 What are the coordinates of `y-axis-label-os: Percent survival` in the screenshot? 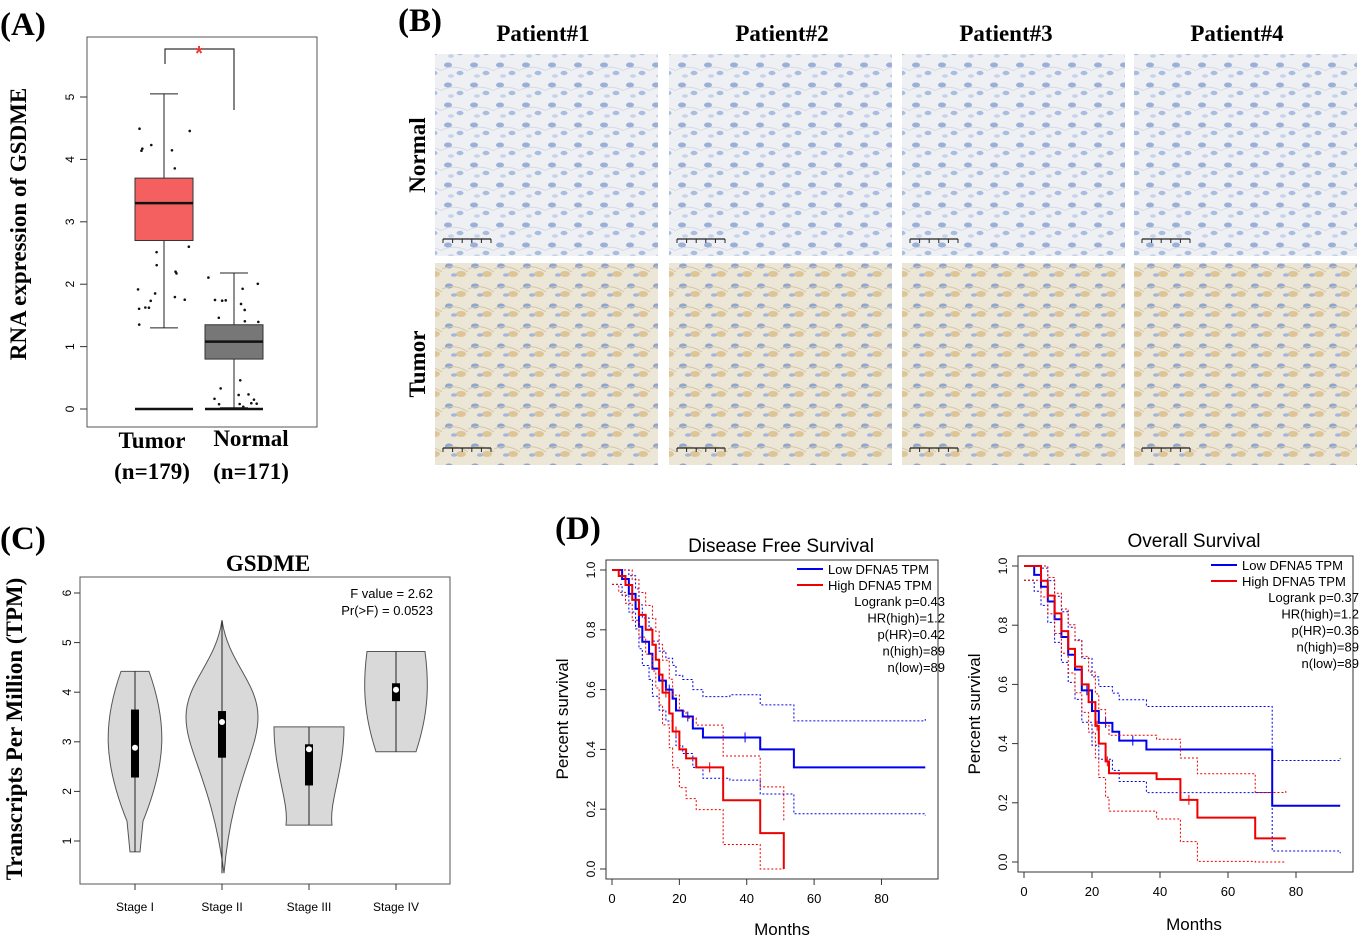 It's located at (974, 714).